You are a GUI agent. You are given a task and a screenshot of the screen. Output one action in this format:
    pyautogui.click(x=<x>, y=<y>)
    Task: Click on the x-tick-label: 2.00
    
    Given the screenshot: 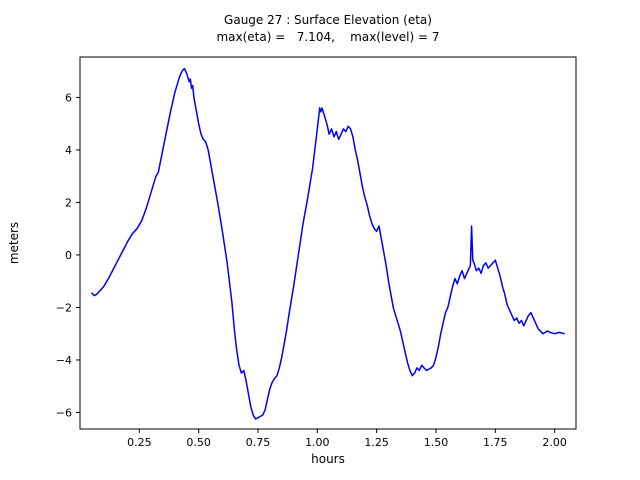 What is the action you would take?
    pyautogui.click(x=554, y=442)
    